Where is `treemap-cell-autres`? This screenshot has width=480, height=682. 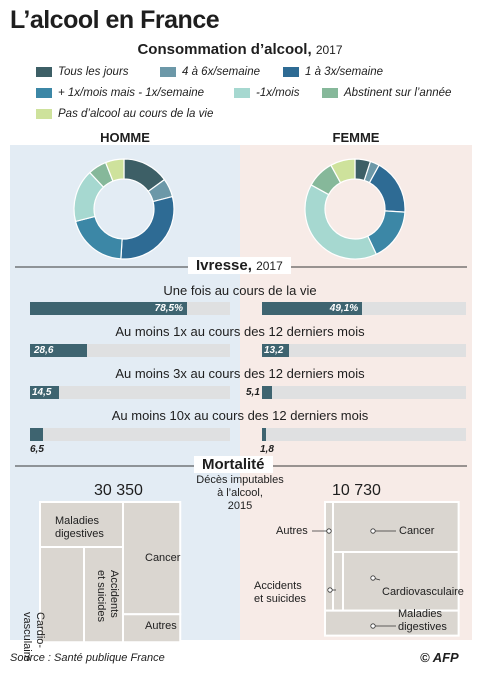
treemap-cell-autres is located at coordinates (152, 628).